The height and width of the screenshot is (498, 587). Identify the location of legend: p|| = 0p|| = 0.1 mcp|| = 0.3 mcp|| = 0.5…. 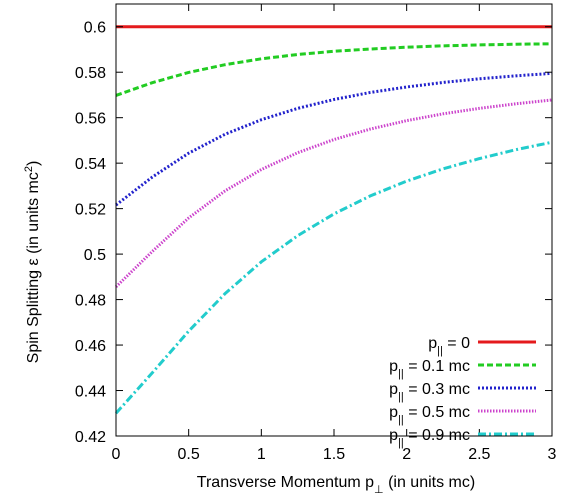
(462, 392).